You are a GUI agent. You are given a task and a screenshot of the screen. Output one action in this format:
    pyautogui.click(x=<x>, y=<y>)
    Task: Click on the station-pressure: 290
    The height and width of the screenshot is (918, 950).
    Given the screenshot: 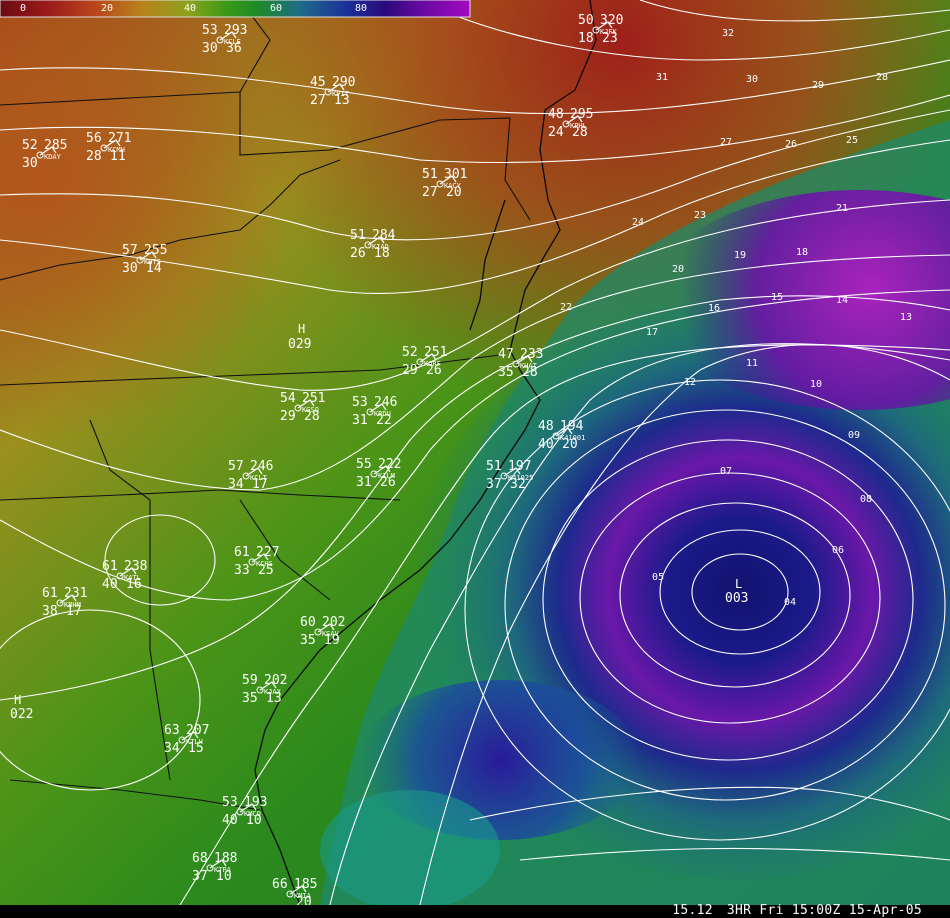 What is the action you would take?
    pyautogui.click(x=343, y=82)
    